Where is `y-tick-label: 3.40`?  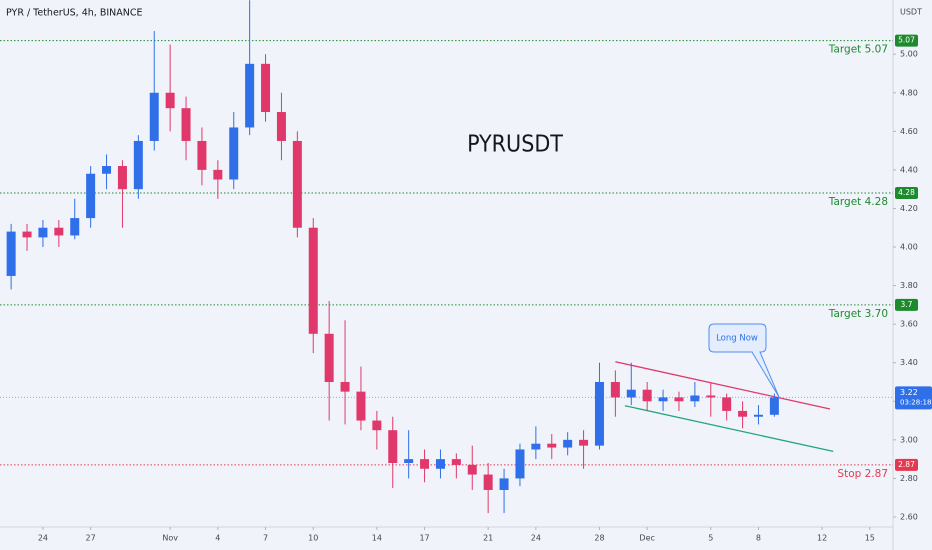 y-tick-label: 3.40 is located at coordinates (909, 362).